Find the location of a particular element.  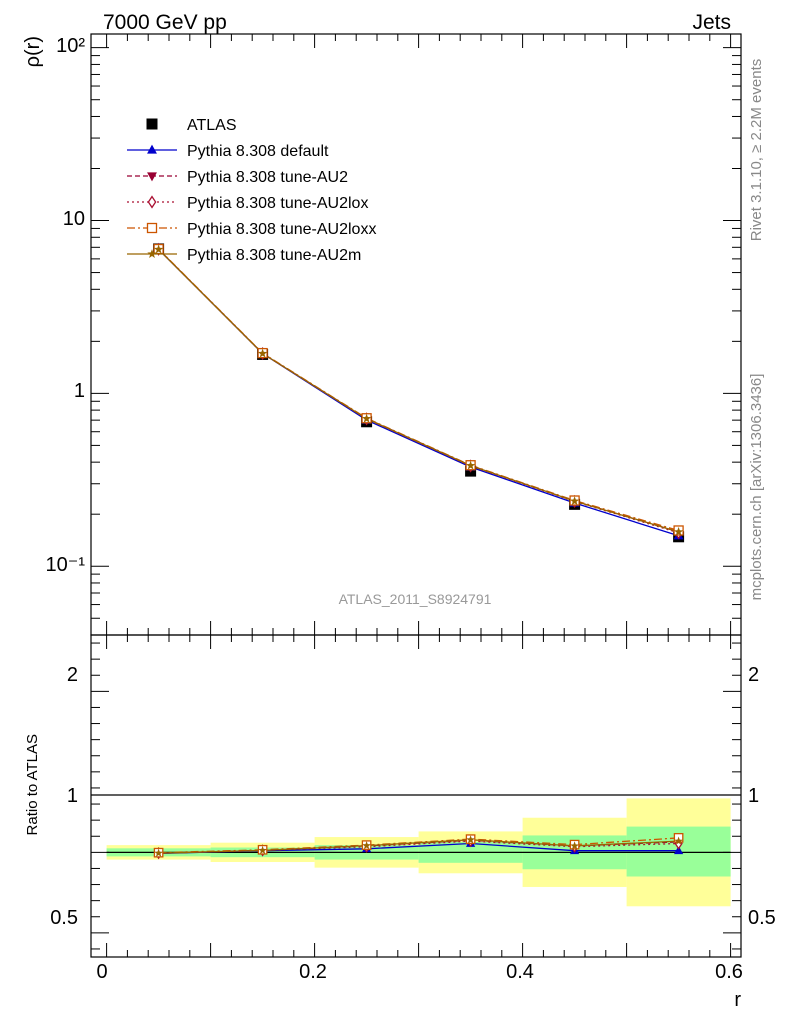

ratio-line-au2m is located at coordinates (418, 846).